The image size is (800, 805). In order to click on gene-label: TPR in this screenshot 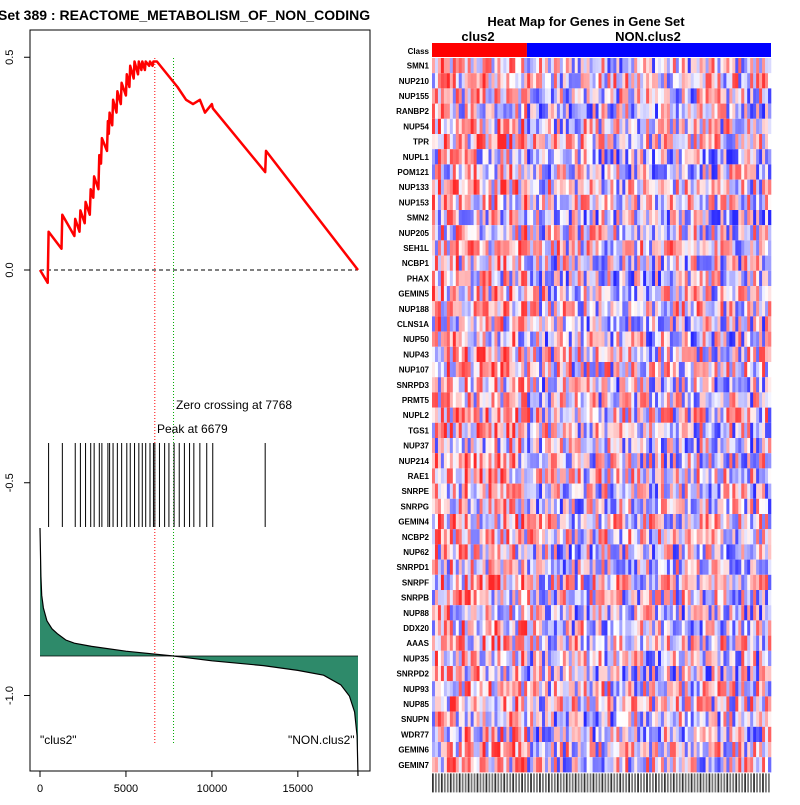, I will do `click(421, 142)`.